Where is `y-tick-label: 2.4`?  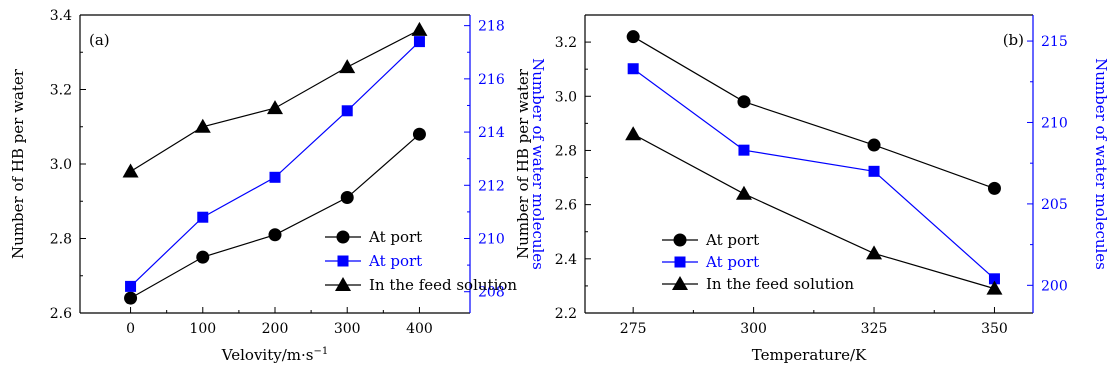
y-tick-label: 2.4 is located at coordinates (566, 260).